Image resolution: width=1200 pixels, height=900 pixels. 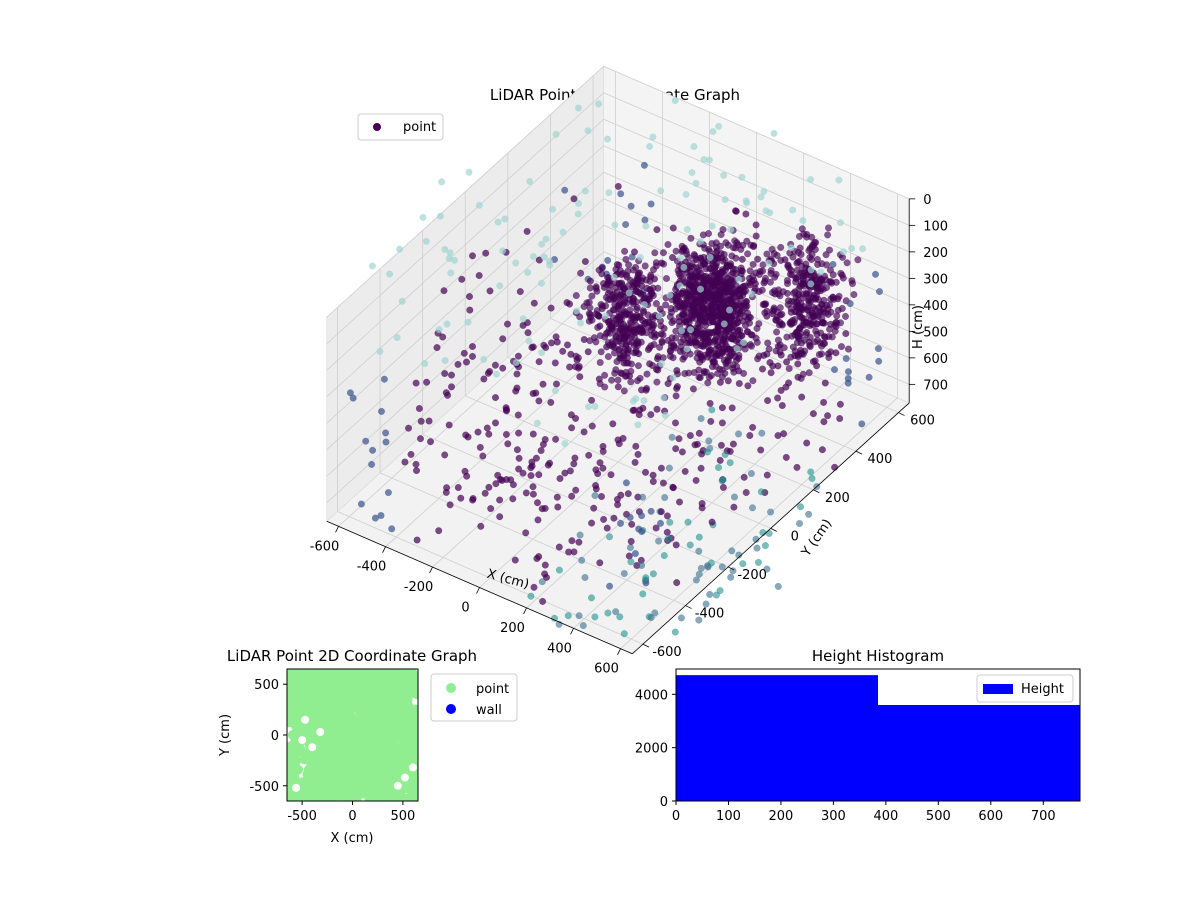 What do you see at coordinates (404, 777) in the screenshot?
I see `gap-2d` at bounding box center [404, 777].